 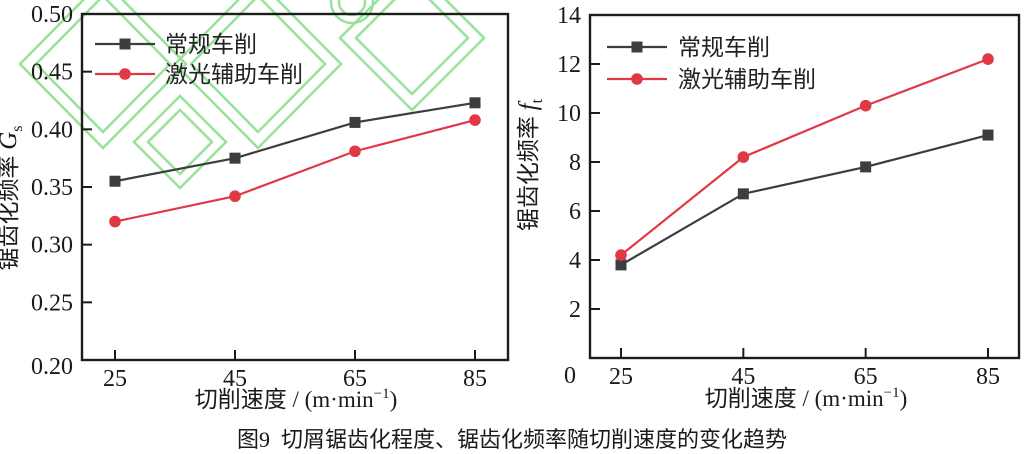 What do you see at coordinates (52, 303) in the screenshot?
I see `y-tick-label: 0.25` at bounding box center [52, 303].